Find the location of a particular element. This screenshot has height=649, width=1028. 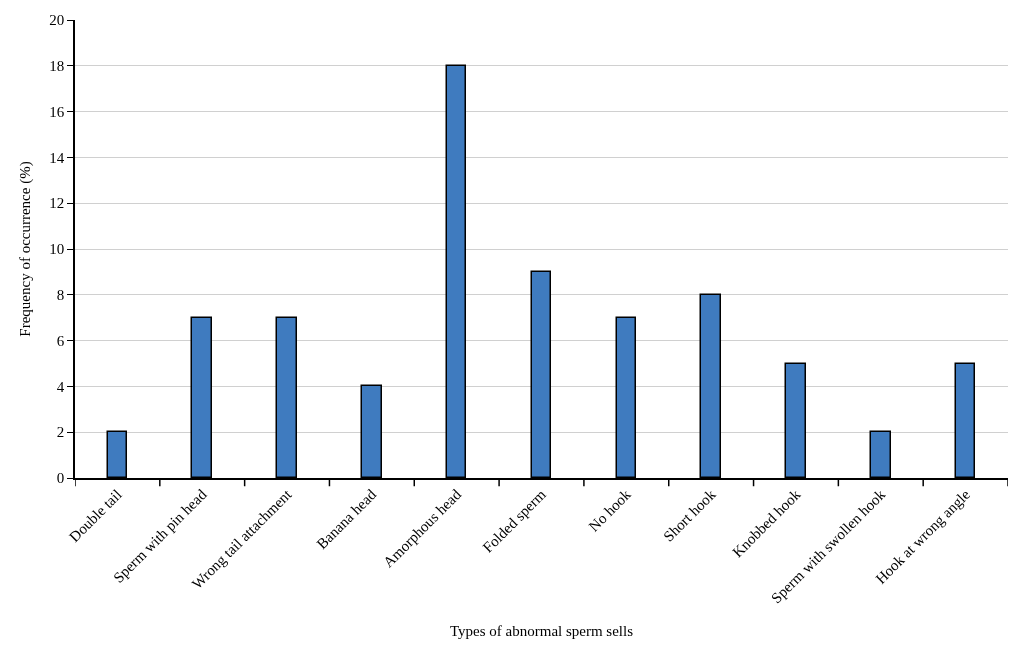

x-axis-title: Types of abnormal sperm sells is located at coordinates (541, 630).